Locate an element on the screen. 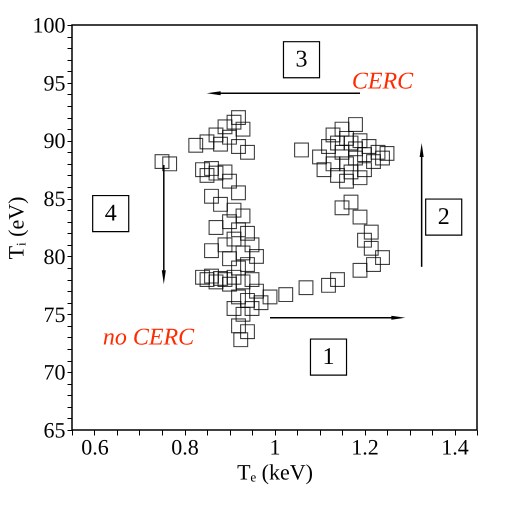 Image resolution: width=520 pixels, height=508 pixels. y-tick-label: 100 is located at coordinates (49, 25).